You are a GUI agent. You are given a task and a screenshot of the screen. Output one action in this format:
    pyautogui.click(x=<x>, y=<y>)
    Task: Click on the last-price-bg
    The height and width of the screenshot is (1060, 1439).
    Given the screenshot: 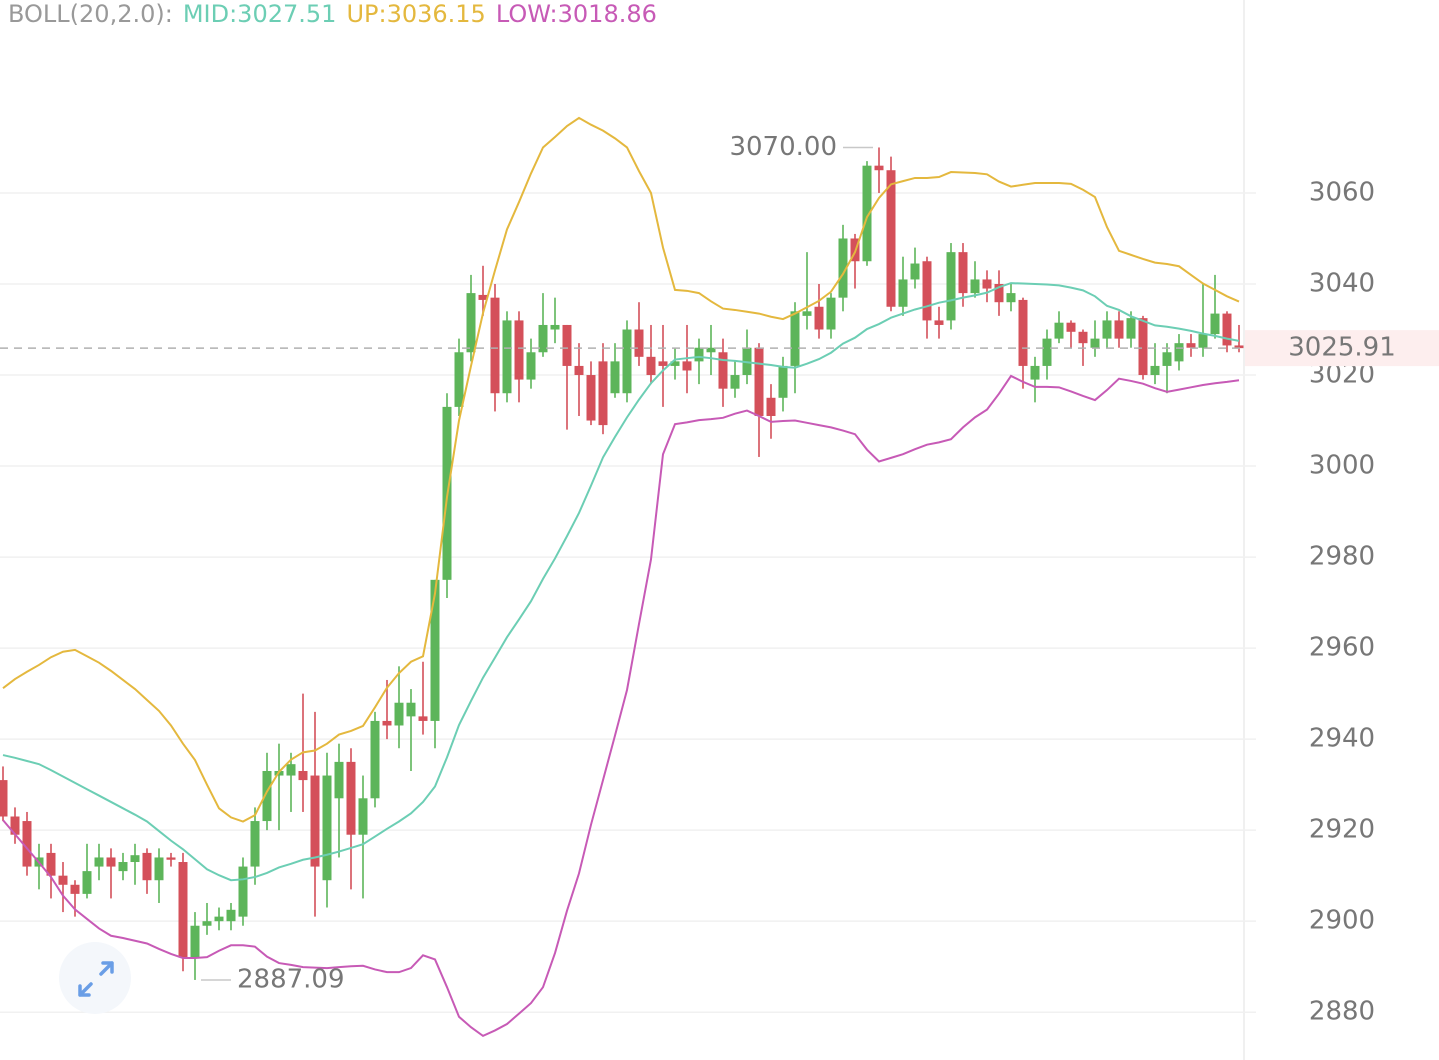 What is the action you would take?
    pyautogui.click(x=1342, y=348)
    